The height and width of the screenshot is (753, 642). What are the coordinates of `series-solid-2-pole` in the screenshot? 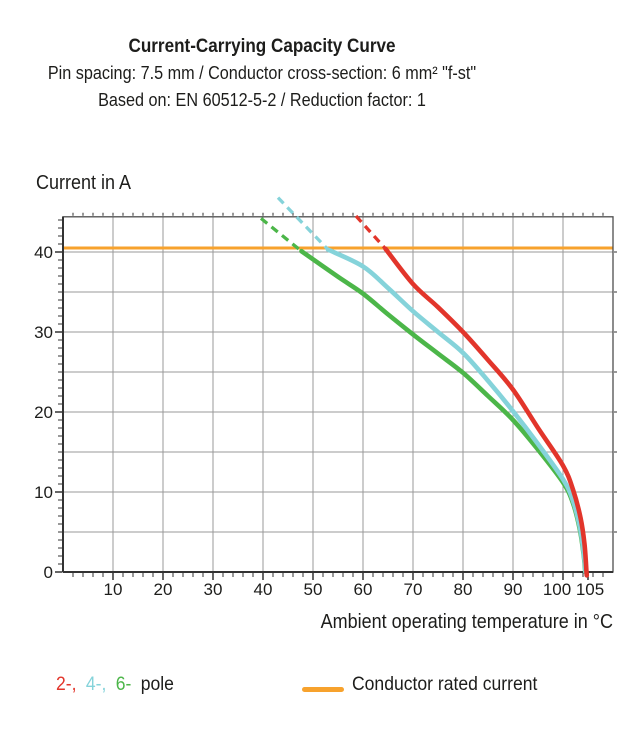 It's located at (486, 412).